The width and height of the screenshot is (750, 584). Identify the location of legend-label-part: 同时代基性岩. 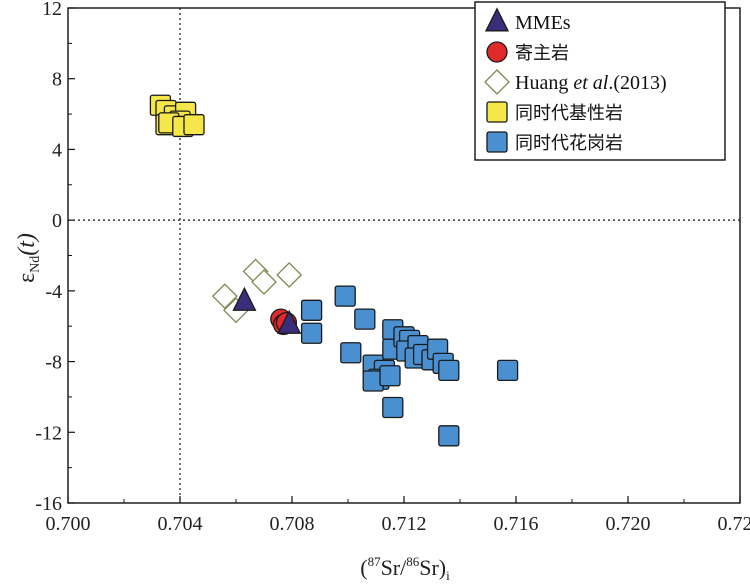
(569, 113).